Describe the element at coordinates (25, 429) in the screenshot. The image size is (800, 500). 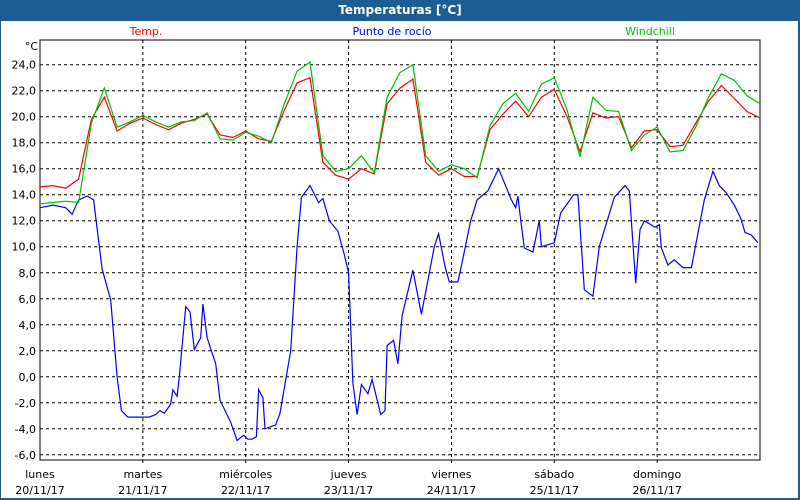
I see `y-tick-label: -4,0` at that location.